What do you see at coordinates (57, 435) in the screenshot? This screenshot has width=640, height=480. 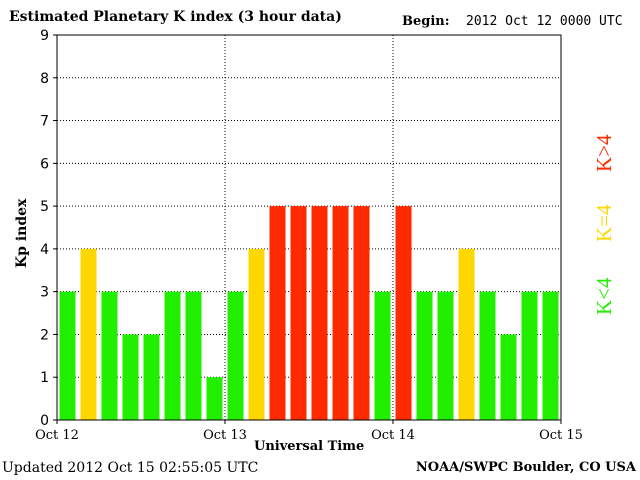 I see `x-tick-label: Oct 12` at bounding box center [57, 435].